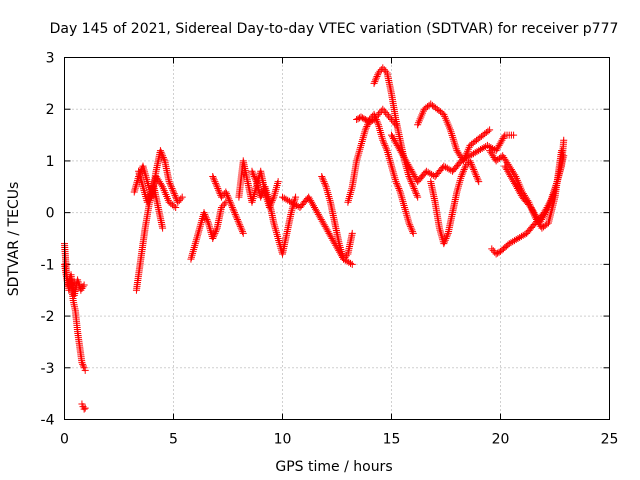  What do you see at coordinates (14, 239) in the screenshot?
I see `y-axis-label: SDTVAR / TECUs` at bounding box center [14, 239].